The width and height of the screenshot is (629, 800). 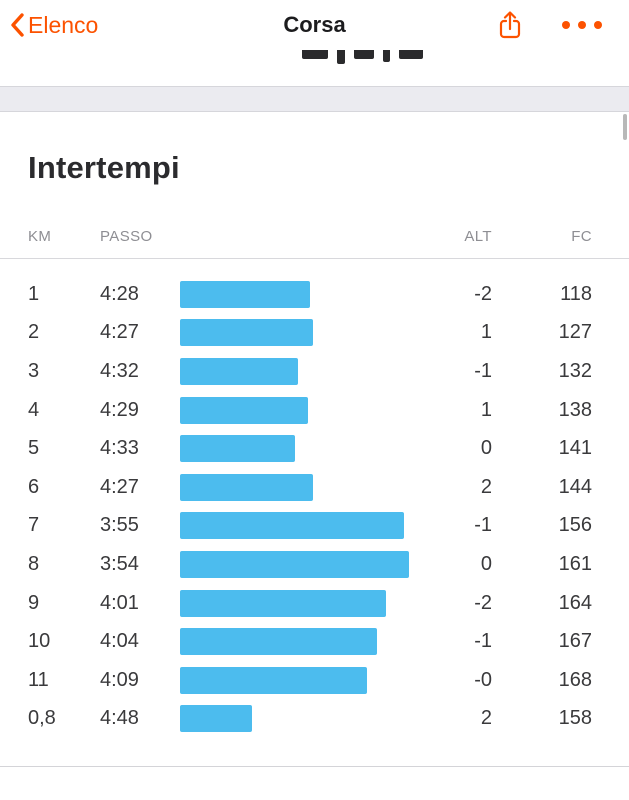 I want to click on clipped-content-strip, so click(x=314, y=68).